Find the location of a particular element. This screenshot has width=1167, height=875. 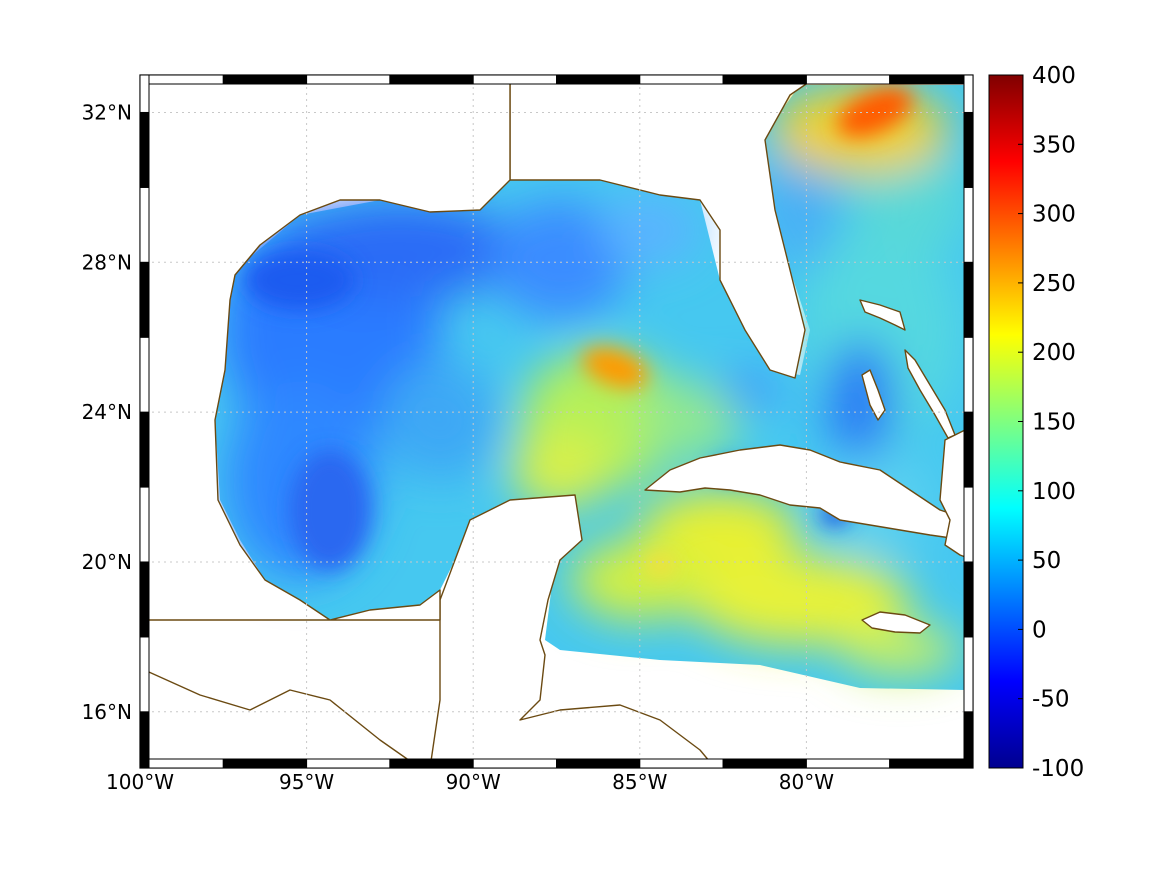

colorbar-tick-label: -100 is located at coordinates (1058, 769).